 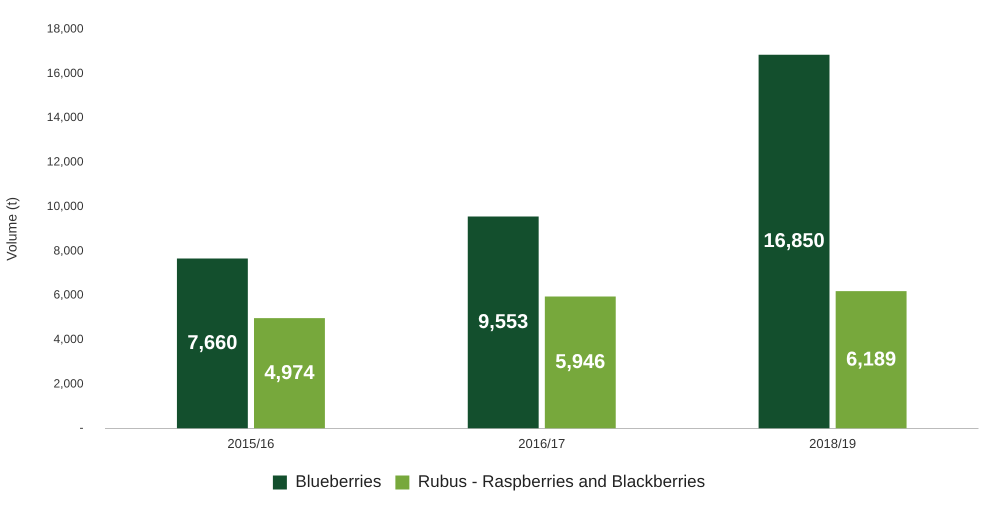 I want to click on data-label: 6,189, so click(x=871, y=359).